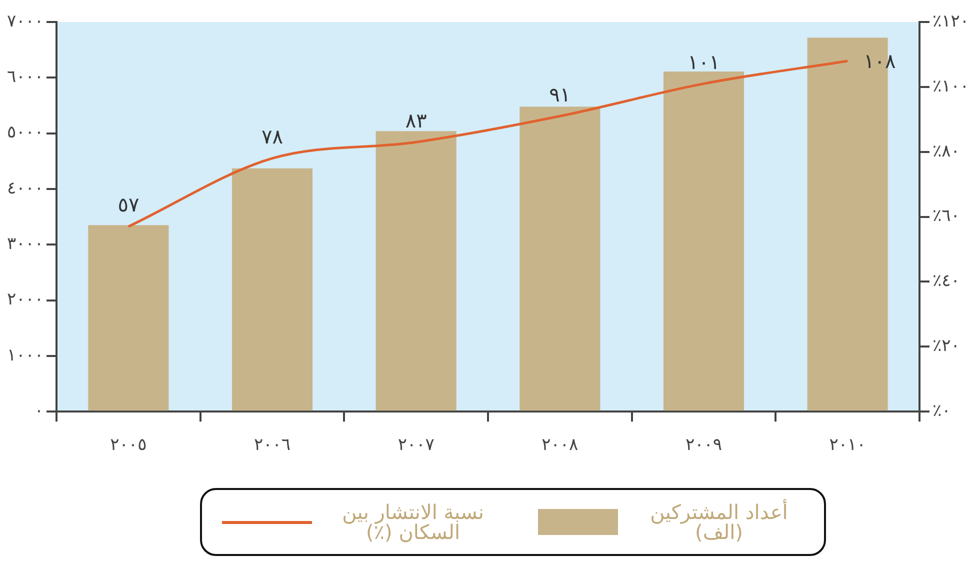 The width and height of the screenshot is (976, 562). What do you see at coordinates (951, 21) in the screenshot?
I see `y2-tick-label: ٪١٢٠` at bounding box center [951, 21].